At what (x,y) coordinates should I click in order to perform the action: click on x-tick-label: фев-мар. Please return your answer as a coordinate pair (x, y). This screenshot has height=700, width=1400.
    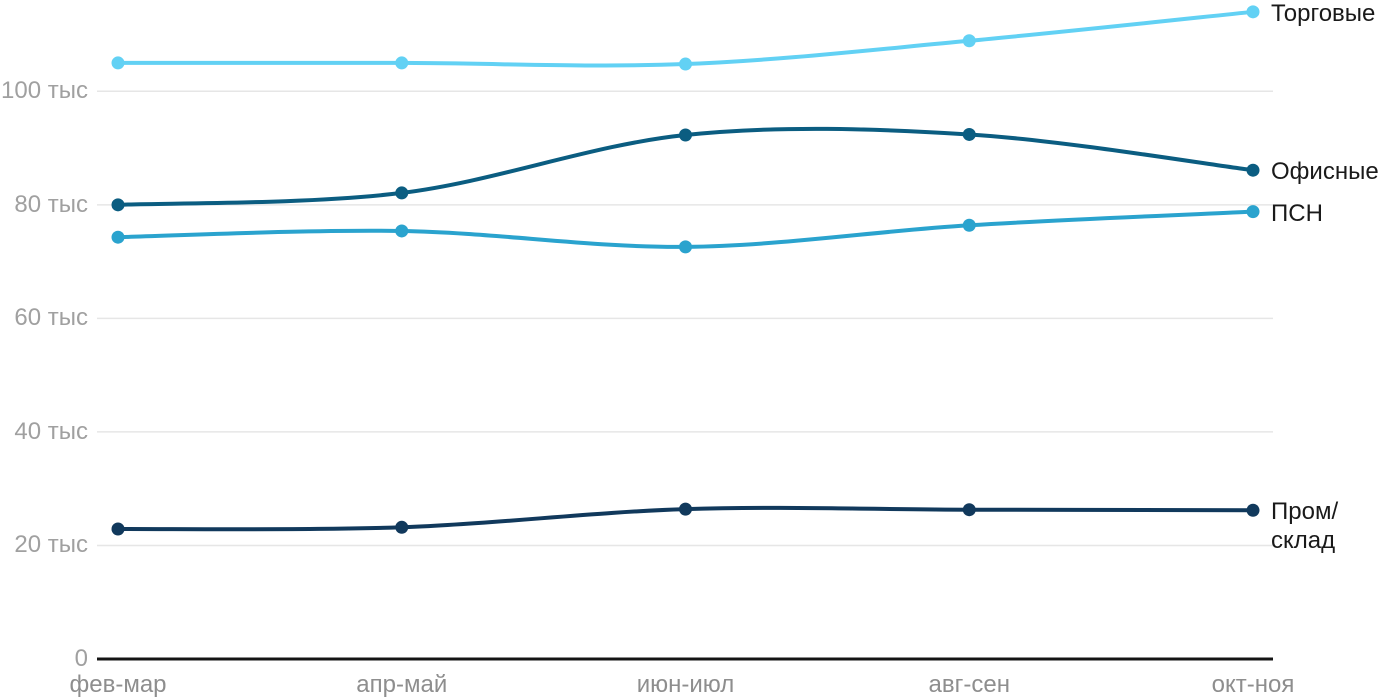
    Looking at the image, I should click on (118, 684).